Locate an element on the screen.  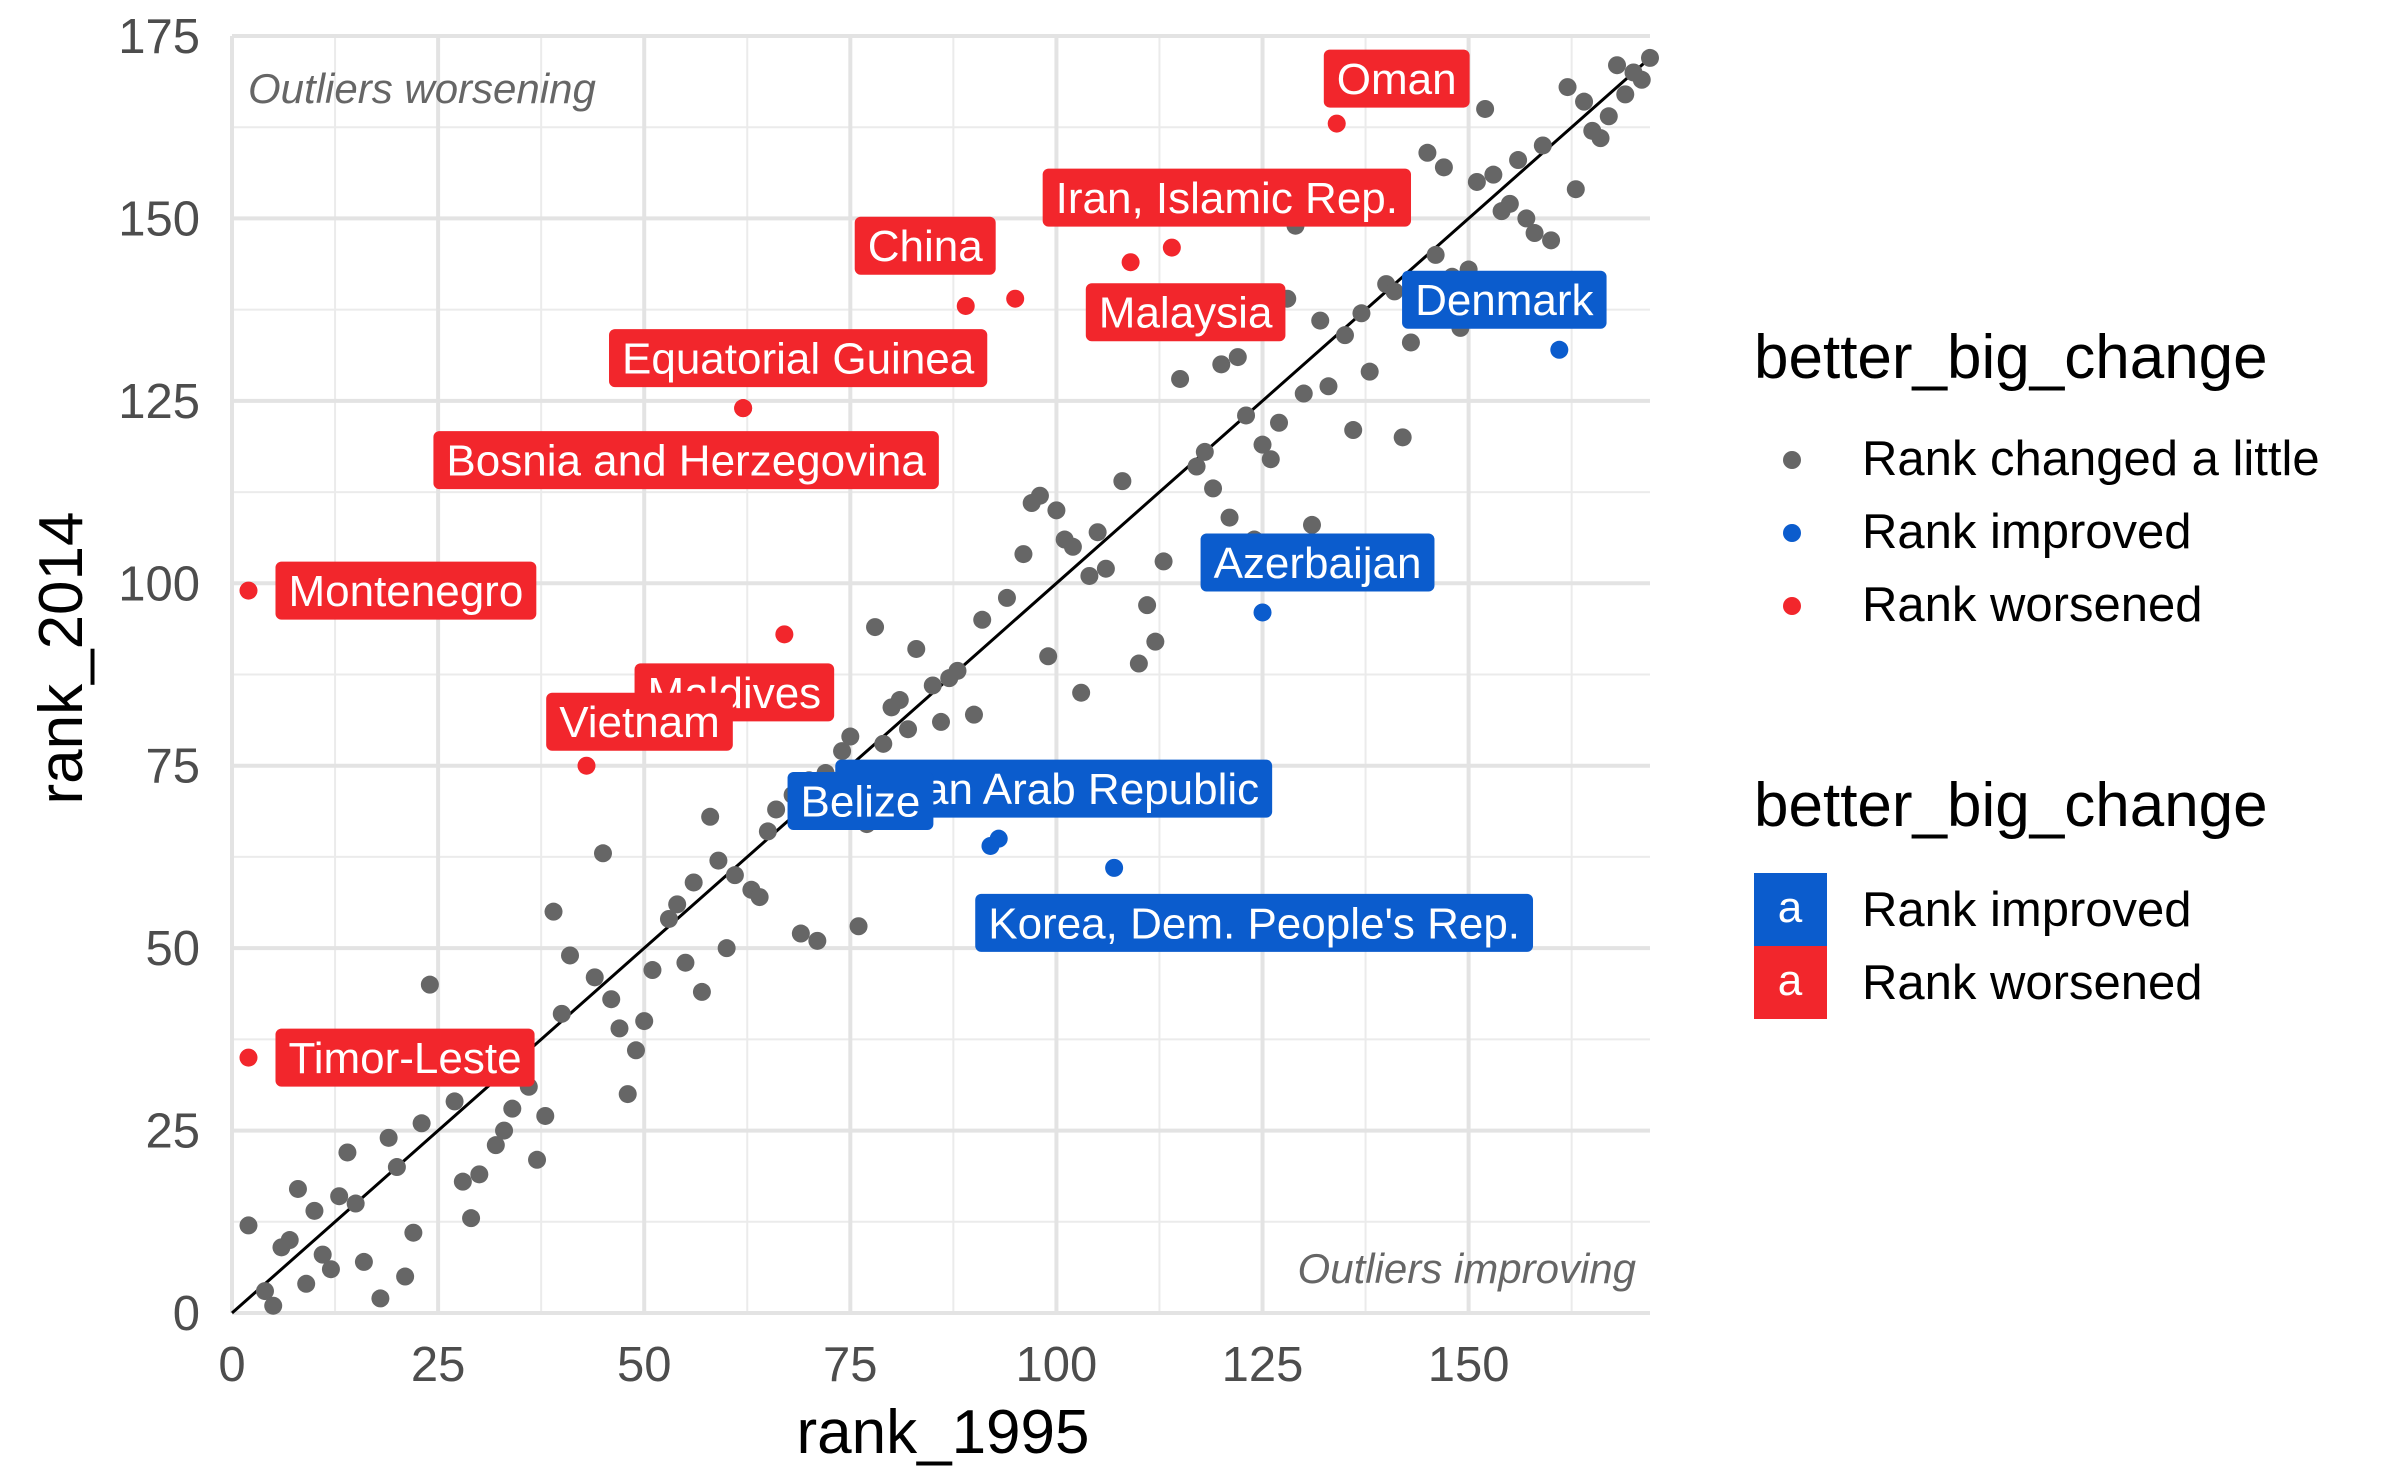
label-text: Malaysia is located at coordinates (1186, 313).